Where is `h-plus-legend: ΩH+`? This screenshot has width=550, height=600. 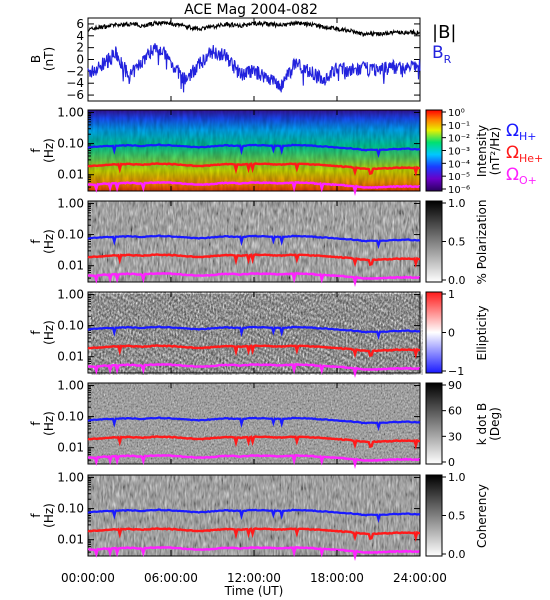 h-plus-legend: ΩH+ is located at coordinates (521, 132).